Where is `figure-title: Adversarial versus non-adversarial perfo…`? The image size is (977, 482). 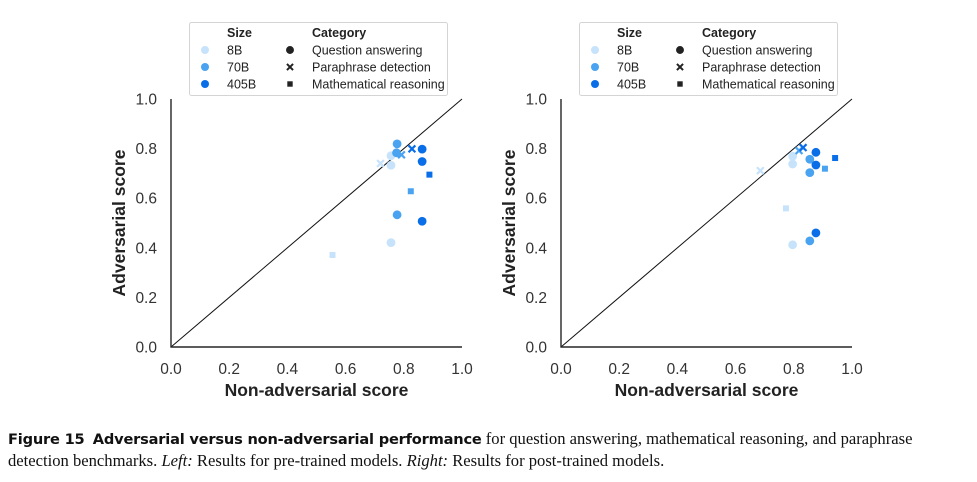
figure-title: Adversarial versus non-adversarial perfo… is located at coordinates (287, 439).